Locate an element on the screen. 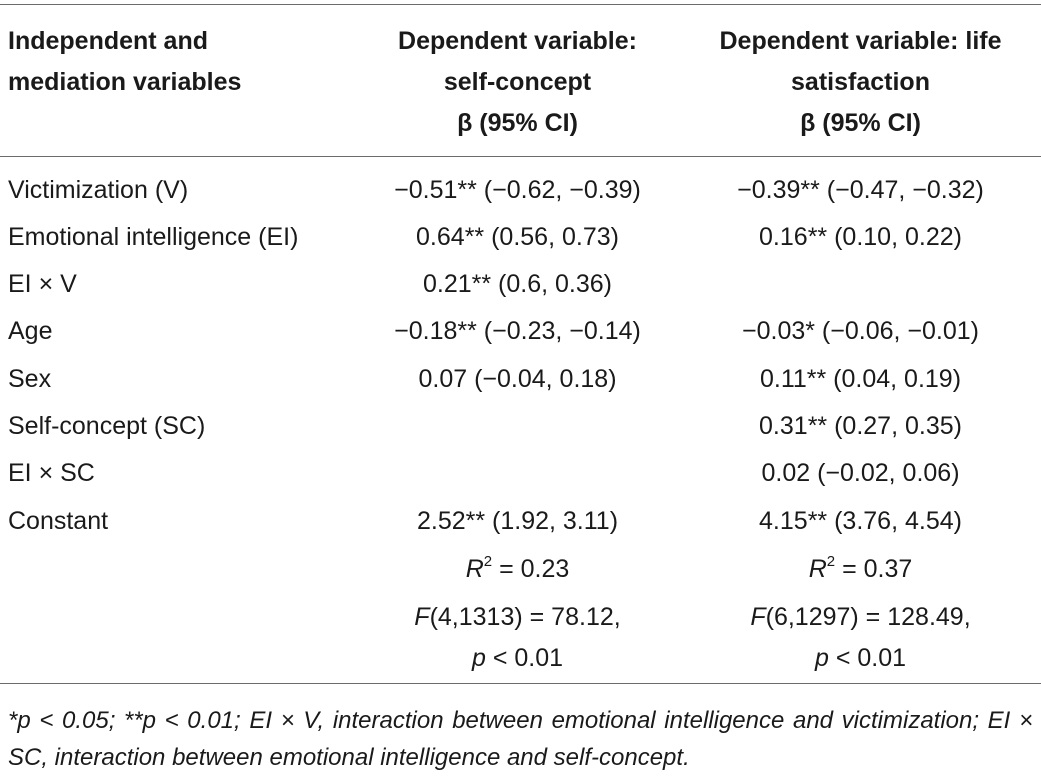 This screenshot has height=778, width=1041. self-concept-cell: 0.07 (−0.04, 0.18) is located at coordinates (517, 379).